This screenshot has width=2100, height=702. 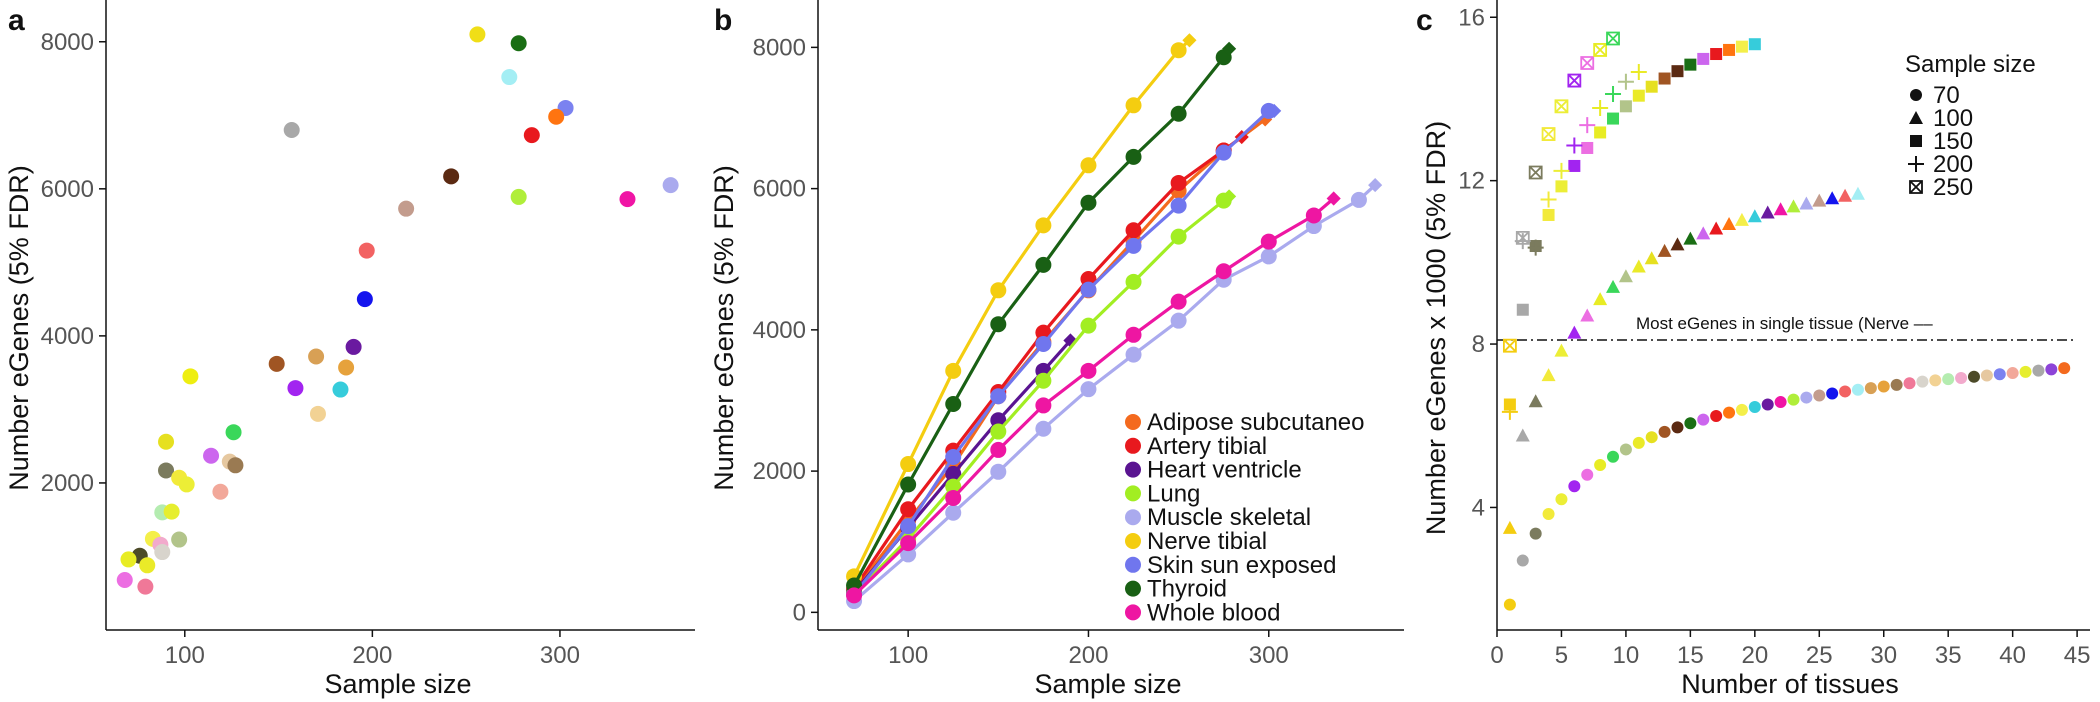 What do you see at coordinates (67, 483) in the screenshot?
I see `panel-a-ytick-label: 2000` at bounding box center [67, 483].